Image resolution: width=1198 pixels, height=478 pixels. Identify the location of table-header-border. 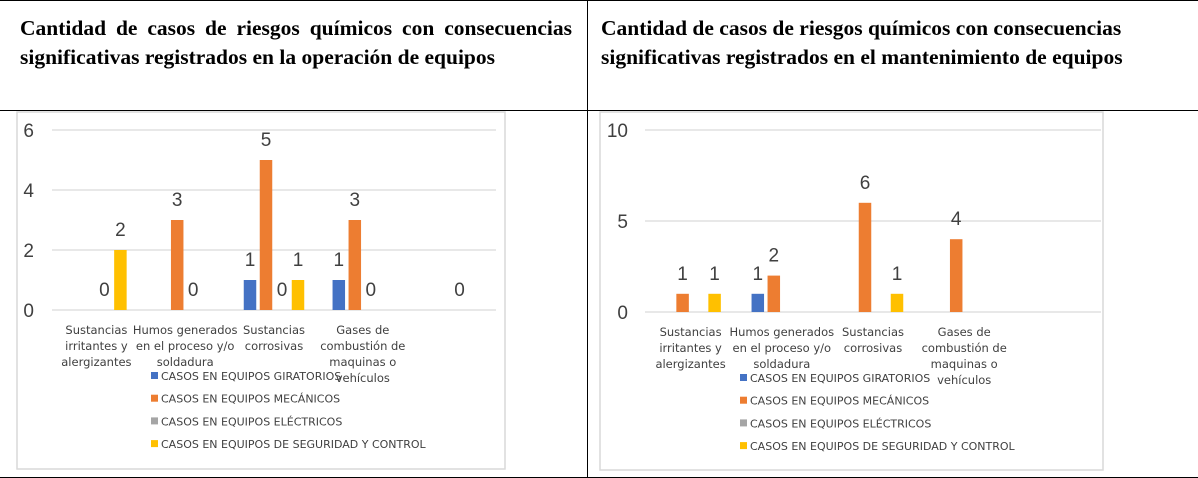
(599, 110).